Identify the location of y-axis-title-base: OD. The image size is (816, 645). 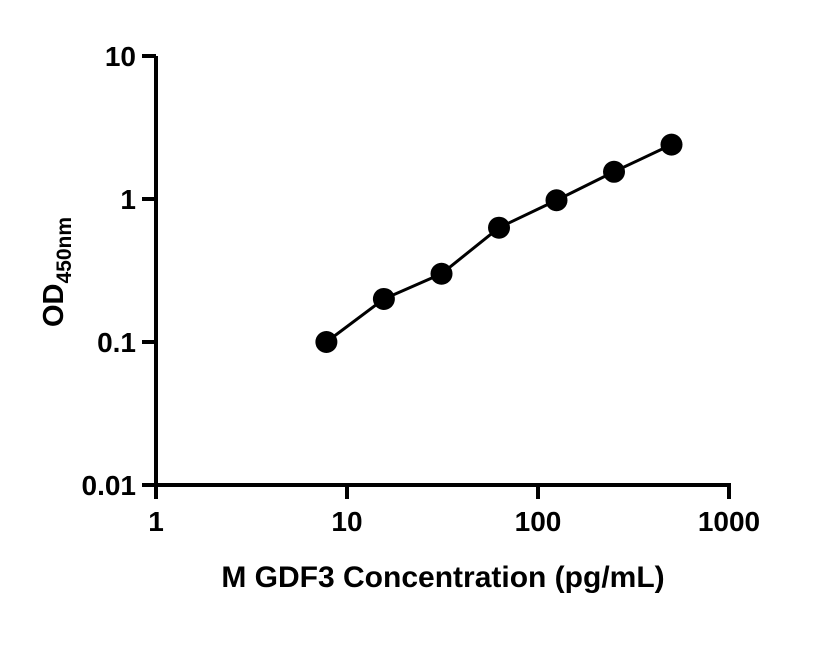
(54, 306).